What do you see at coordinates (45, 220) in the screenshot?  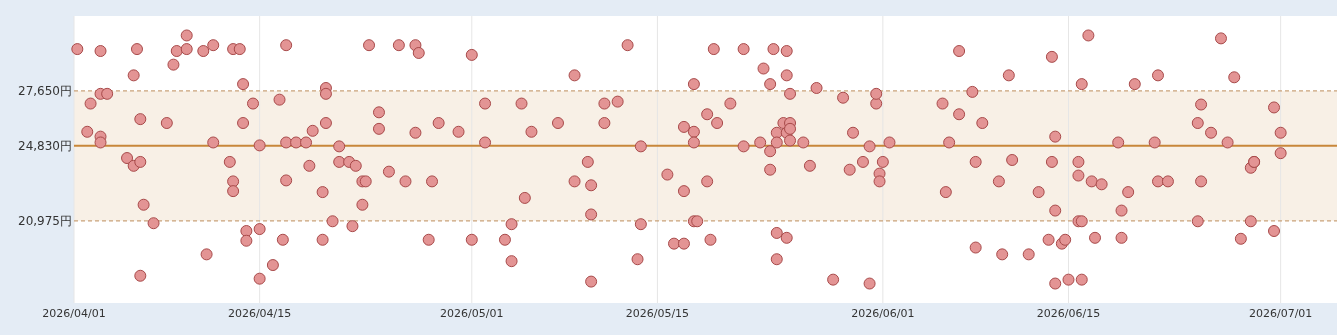 I see `y-tick-label: 20,975円` at bounding box center [45, 220].